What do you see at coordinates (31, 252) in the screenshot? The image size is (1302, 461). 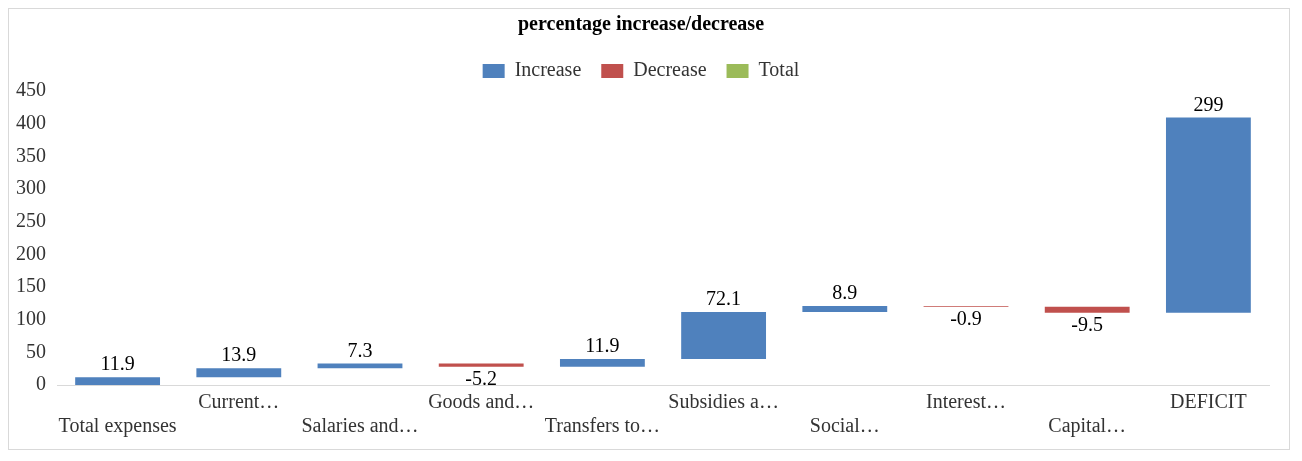 I see `y-tick-label: 200` at bounding box center [31, 252].